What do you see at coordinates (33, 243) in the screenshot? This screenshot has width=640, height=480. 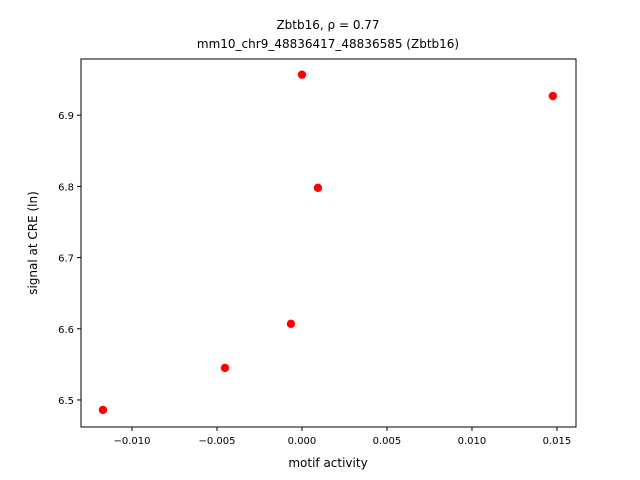 I see `y-axis-label: signal at CRE (ln)` at bounding box center [33, 243].